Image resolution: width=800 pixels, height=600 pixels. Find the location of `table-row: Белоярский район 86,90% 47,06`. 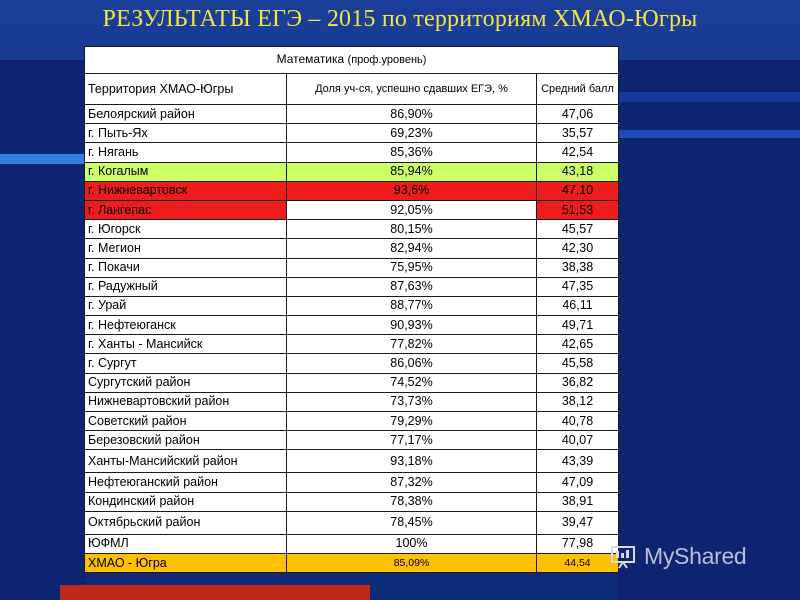

table-row: Белоярский район 86,90% 47,06 is located at coordinates (352, 114).